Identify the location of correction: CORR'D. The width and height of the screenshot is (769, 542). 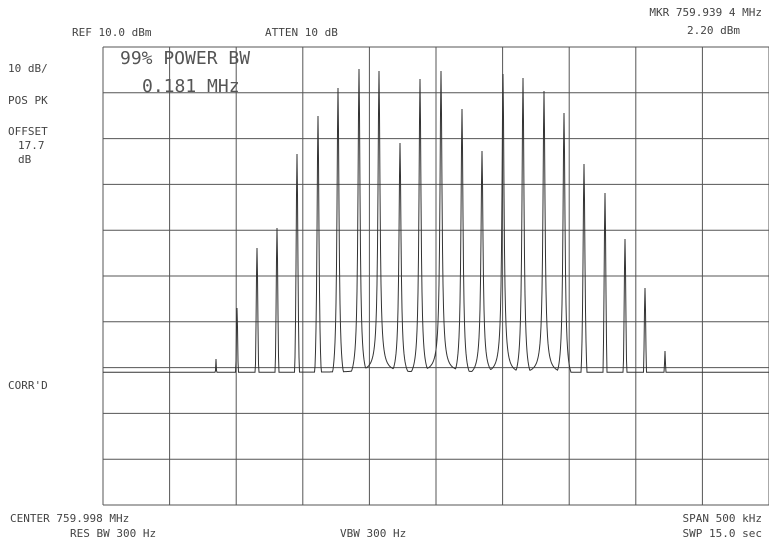
(28, 385).